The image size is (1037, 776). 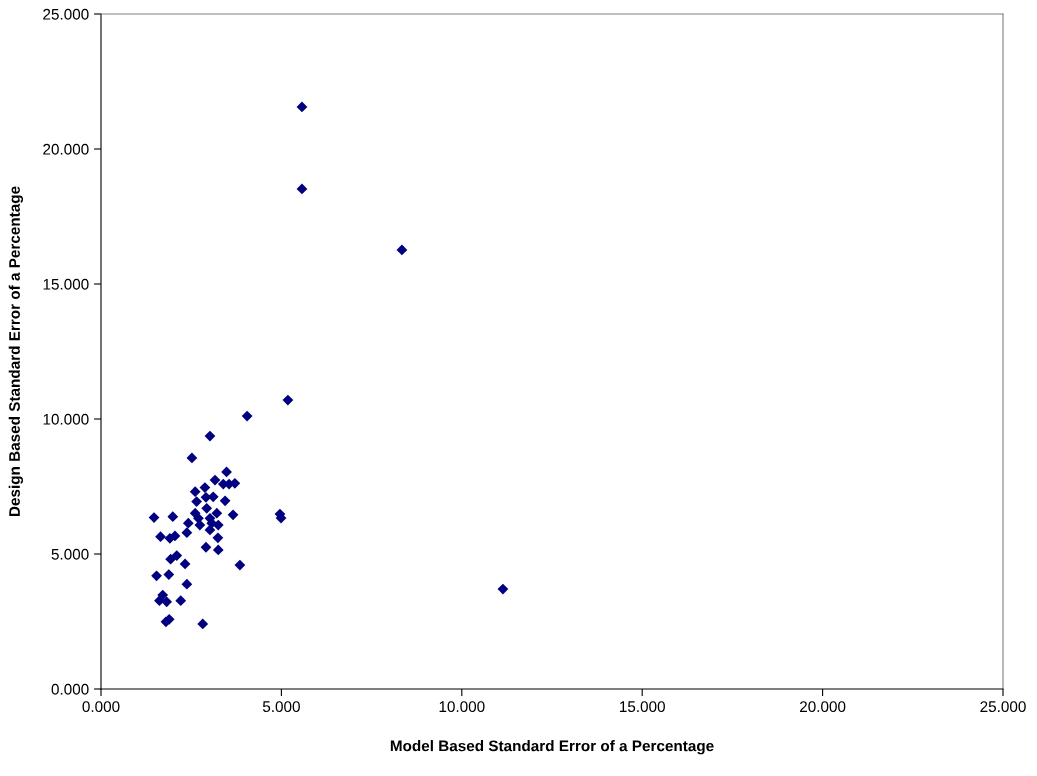 I want to click on x-tick-label: 15.000, so click(x=642, y=707).